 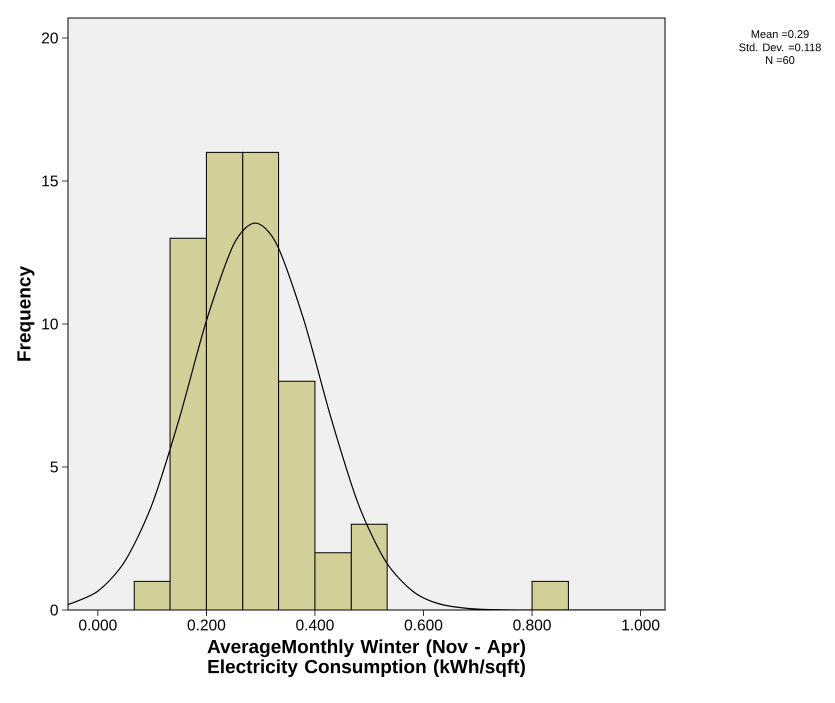 I want to click on text: N =60, so click(x=780, y=60).